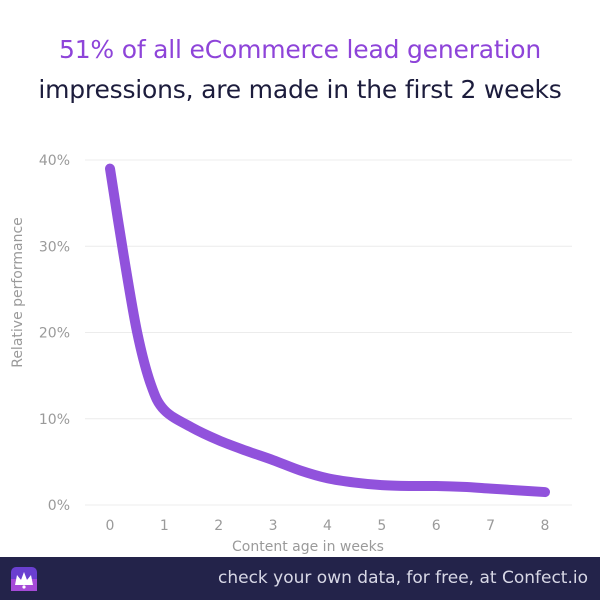 This screenshot has width=600, height=600. What do you see at coordinates (308, 547) in the screenshot?
I see `x-axis-title: Content age in weeks` at bounding box center [308, 547].